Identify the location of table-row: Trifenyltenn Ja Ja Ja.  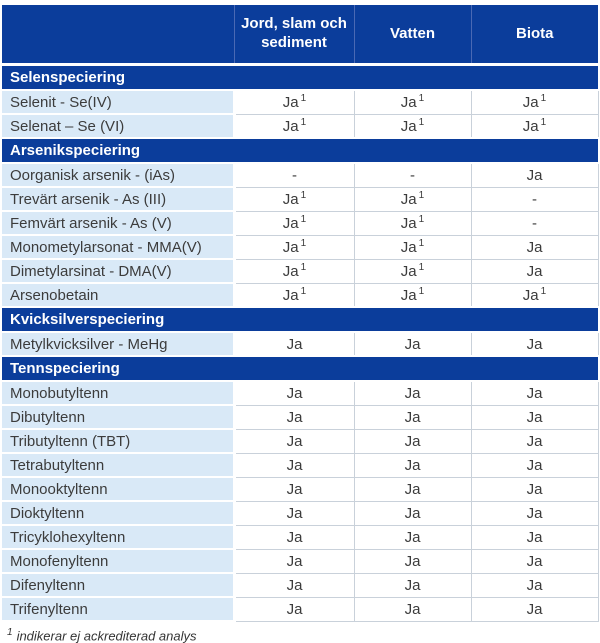
(300, 609).